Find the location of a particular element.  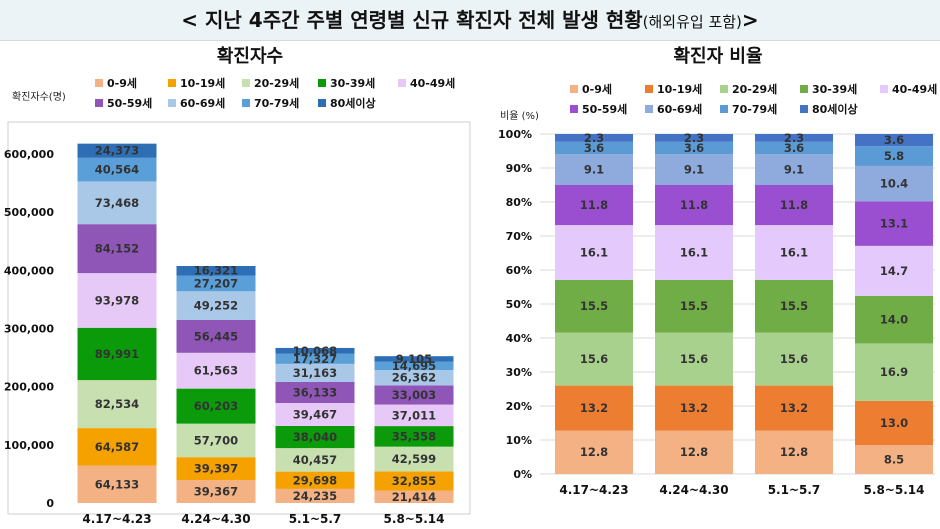

count-y-axis-label: 확진자수(명) is located at coordinates (39, 97).